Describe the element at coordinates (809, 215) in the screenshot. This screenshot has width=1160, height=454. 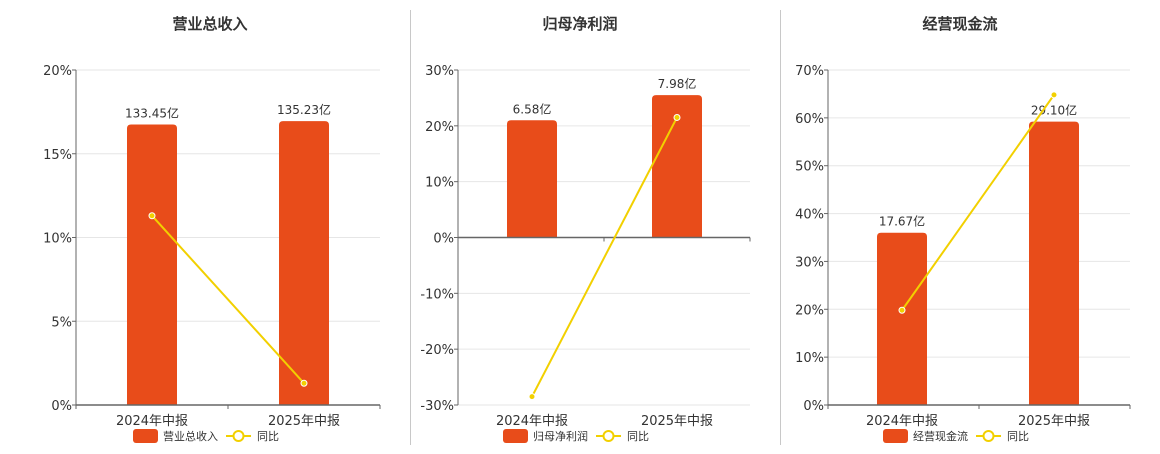
I see `y-tick-label: 40%` at that location.